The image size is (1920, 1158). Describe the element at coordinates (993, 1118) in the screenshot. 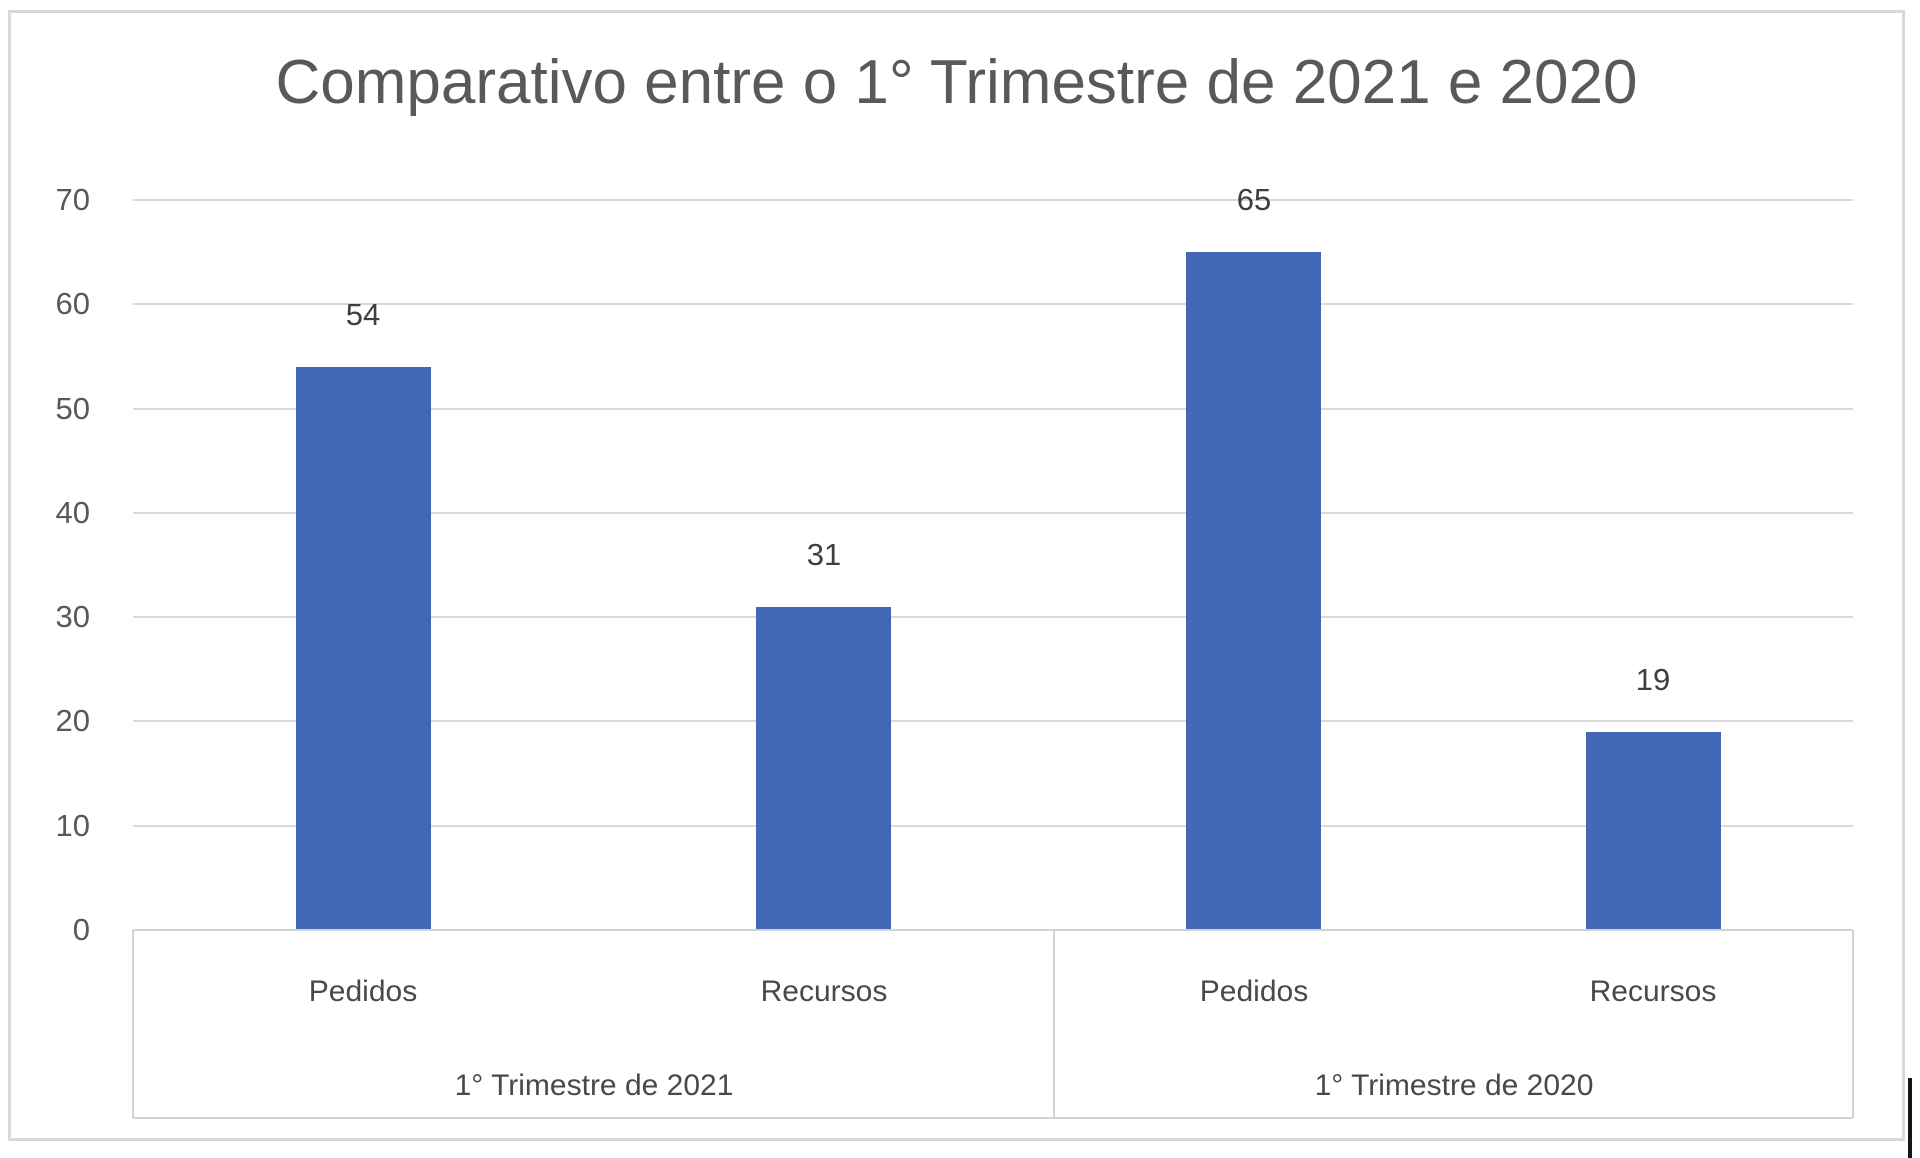

I see `category-box-bottom-line` at that location.